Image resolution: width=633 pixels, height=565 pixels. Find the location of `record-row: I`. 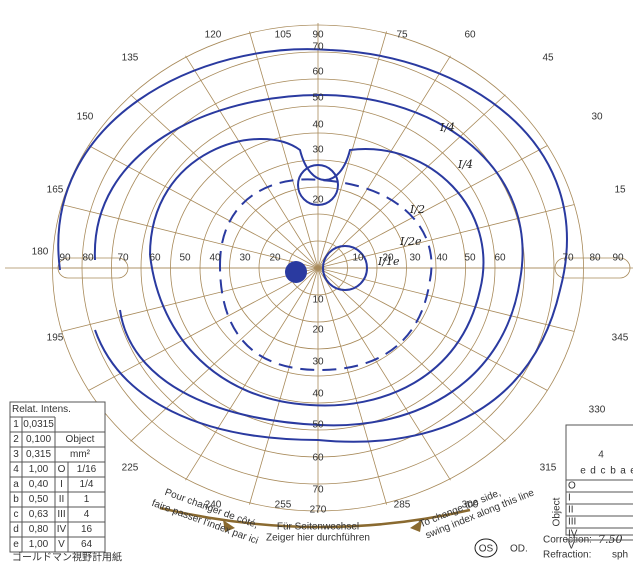

record-row: I is located at coordinates (569, 498).